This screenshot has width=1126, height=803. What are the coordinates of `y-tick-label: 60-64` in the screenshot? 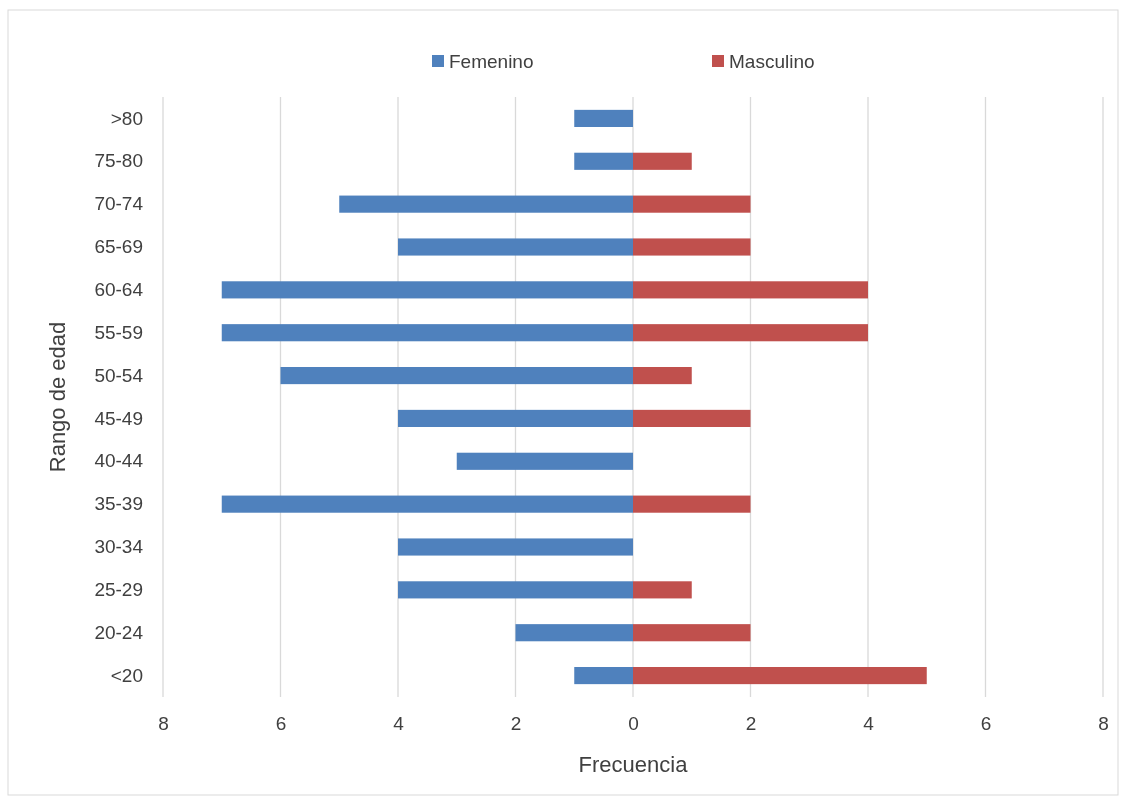 It's located at (119, 289).